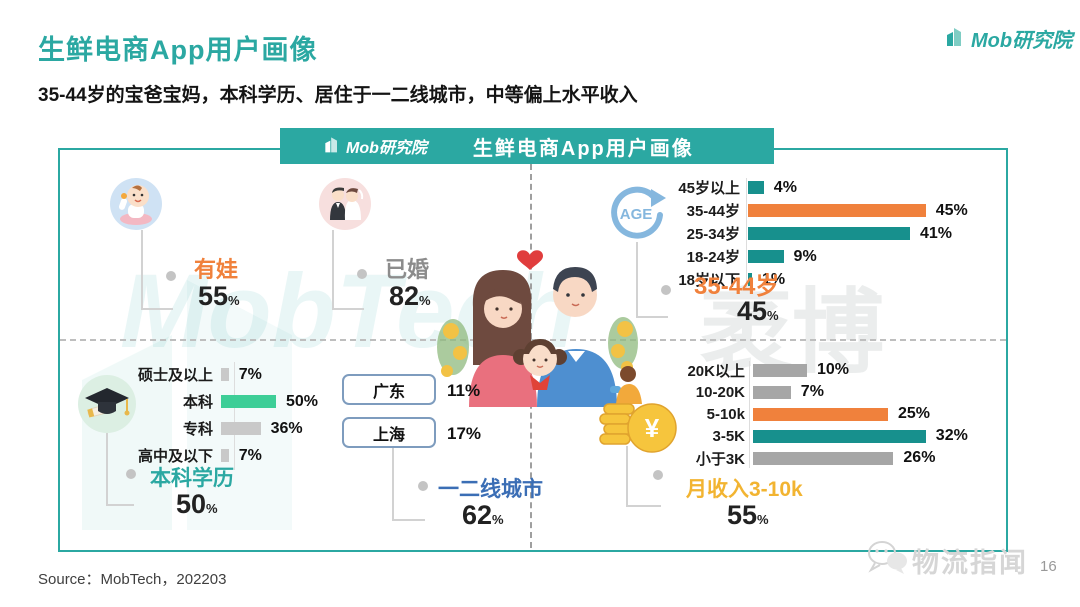 Image resolution: width=1080 pixels, height=607 pixels. I want to click on income-row: 小于3K 26%, so click(799, 458).